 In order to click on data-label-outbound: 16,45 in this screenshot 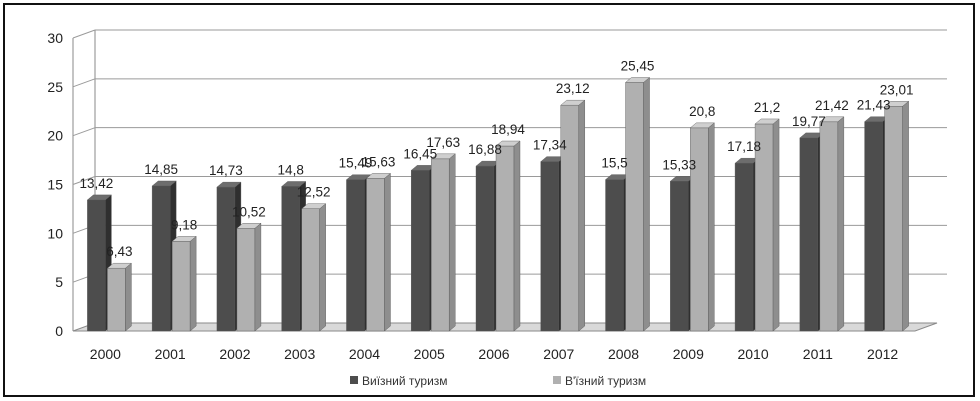, I will do `click(420, 153)`.